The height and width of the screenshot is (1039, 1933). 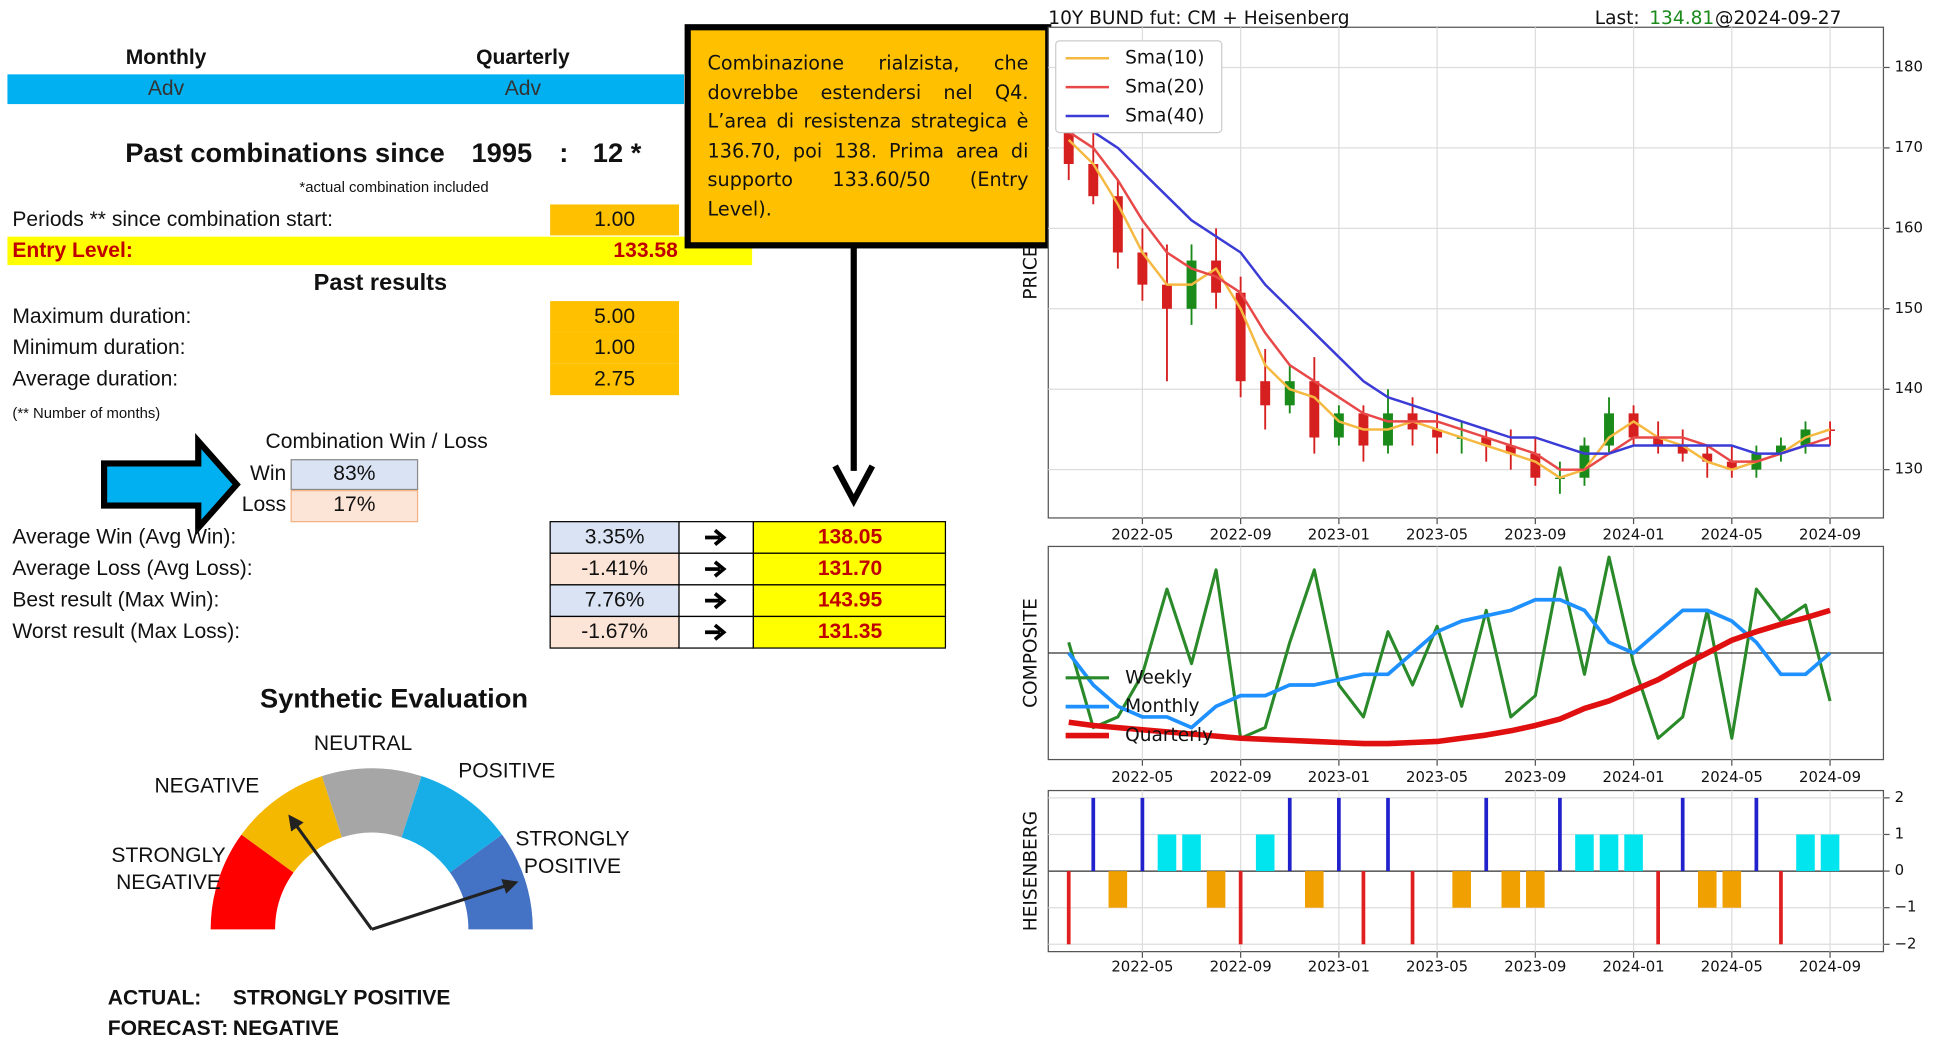 What do you see at coordinates (854, 486) in the screenshot?
I see `annotation-arrowhead` at bounding box center [854, 486].